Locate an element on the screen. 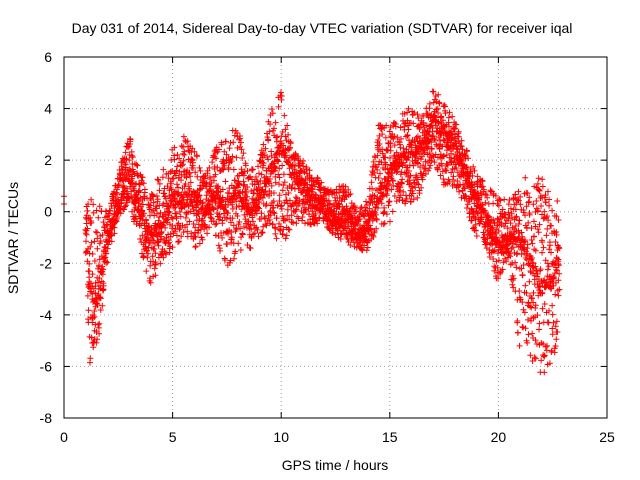  y-tick-label: 4 is located at coordinates (48, 109).